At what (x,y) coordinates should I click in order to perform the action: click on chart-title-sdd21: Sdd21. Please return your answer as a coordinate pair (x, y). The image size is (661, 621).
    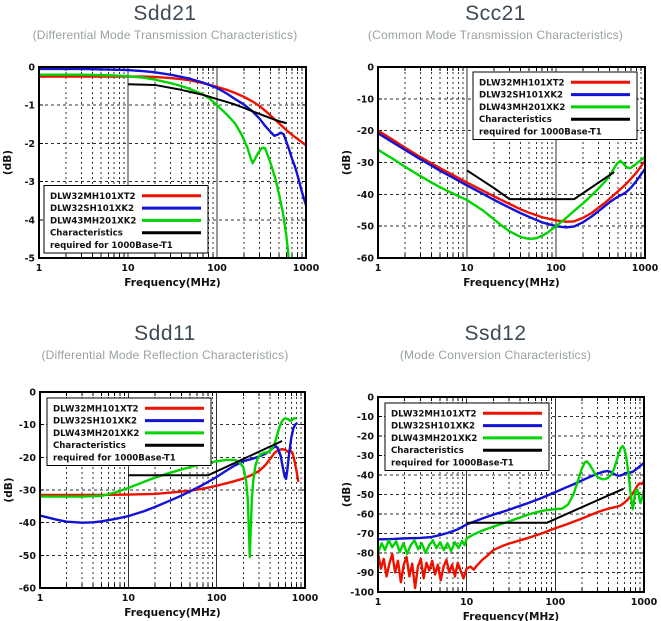
    Looking at the image, I should click on (165, 13).